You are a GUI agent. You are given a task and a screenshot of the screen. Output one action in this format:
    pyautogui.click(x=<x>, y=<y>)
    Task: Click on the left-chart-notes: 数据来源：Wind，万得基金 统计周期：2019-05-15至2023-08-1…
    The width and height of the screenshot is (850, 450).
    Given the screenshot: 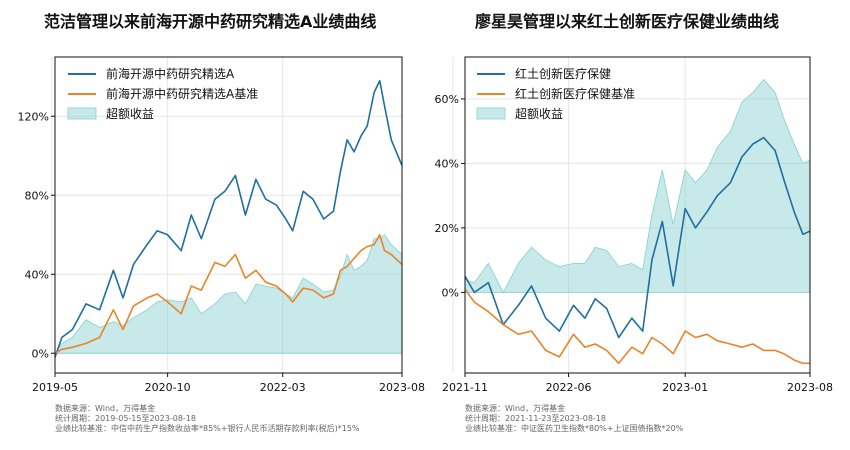 What is the action you would take?
    pyautogui.click(x=207, y=419)
    